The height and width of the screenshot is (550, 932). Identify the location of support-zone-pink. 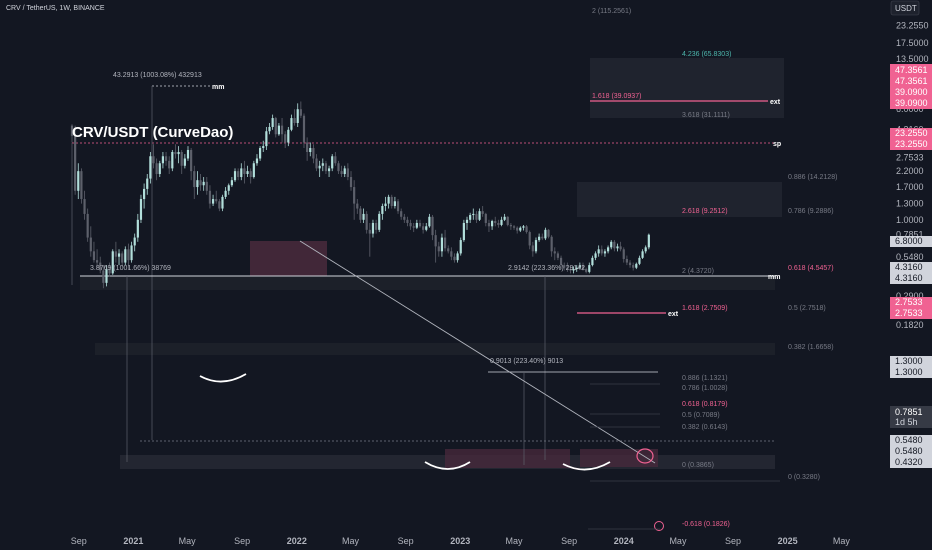
(507, 458).